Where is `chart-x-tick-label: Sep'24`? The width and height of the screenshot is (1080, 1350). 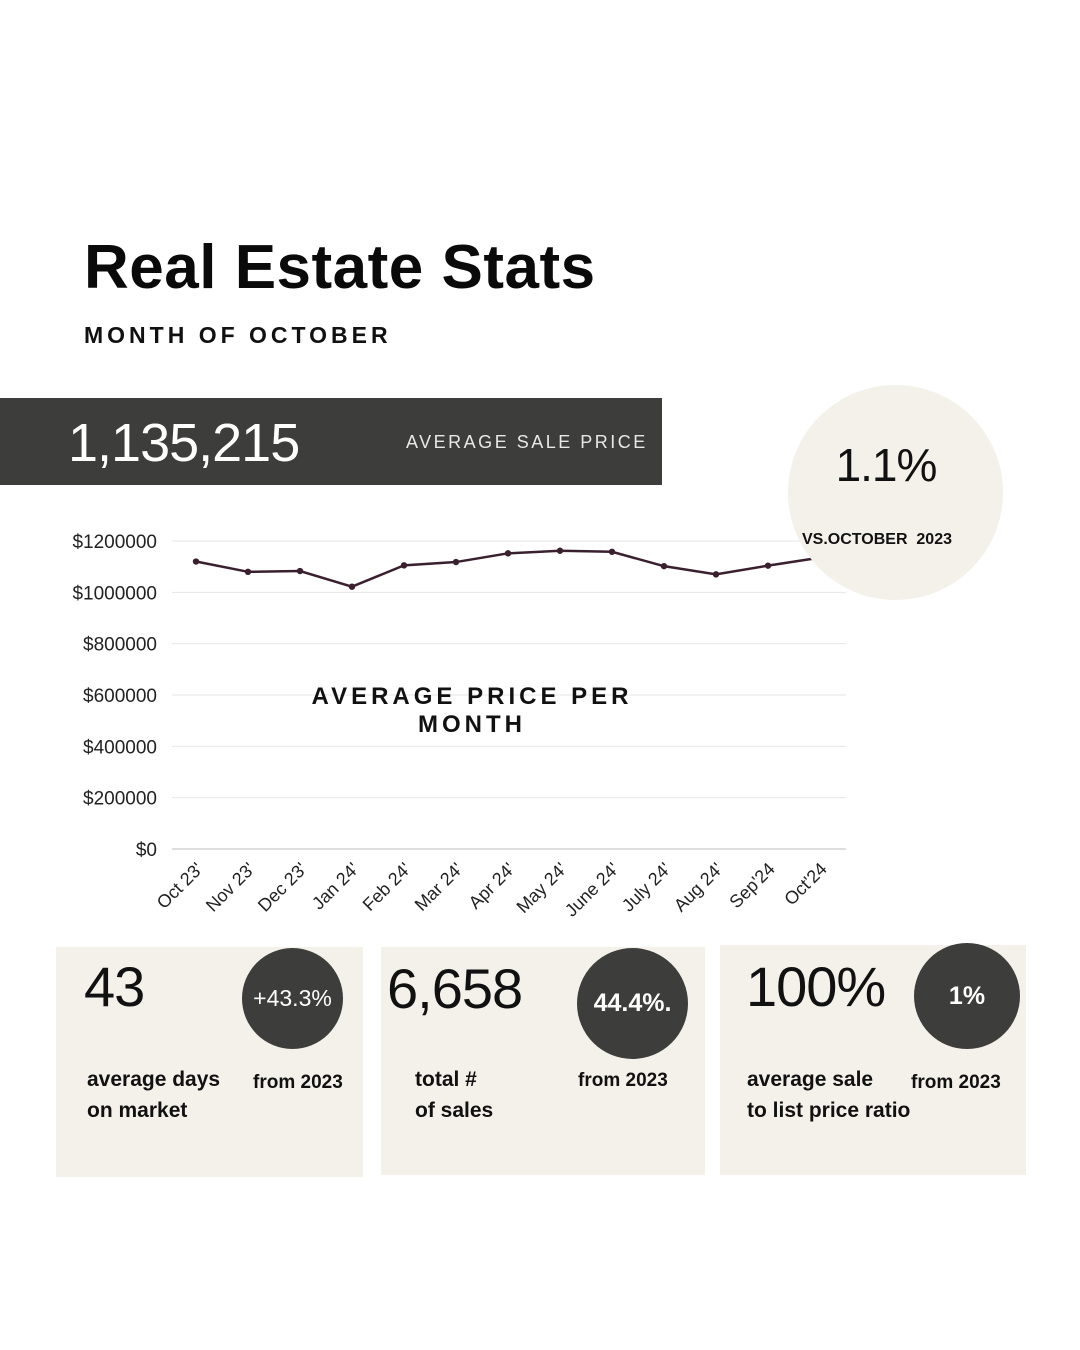 chart-x-tick-label: Sep'24 is located at coordinates (751, 885).